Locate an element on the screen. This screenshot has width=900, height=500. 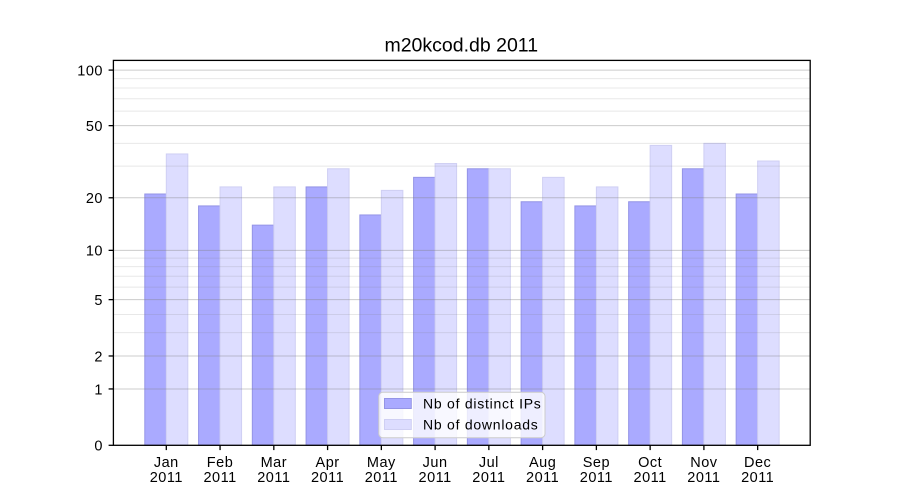
svg-text: Apr is located at coordinates (328, 463).